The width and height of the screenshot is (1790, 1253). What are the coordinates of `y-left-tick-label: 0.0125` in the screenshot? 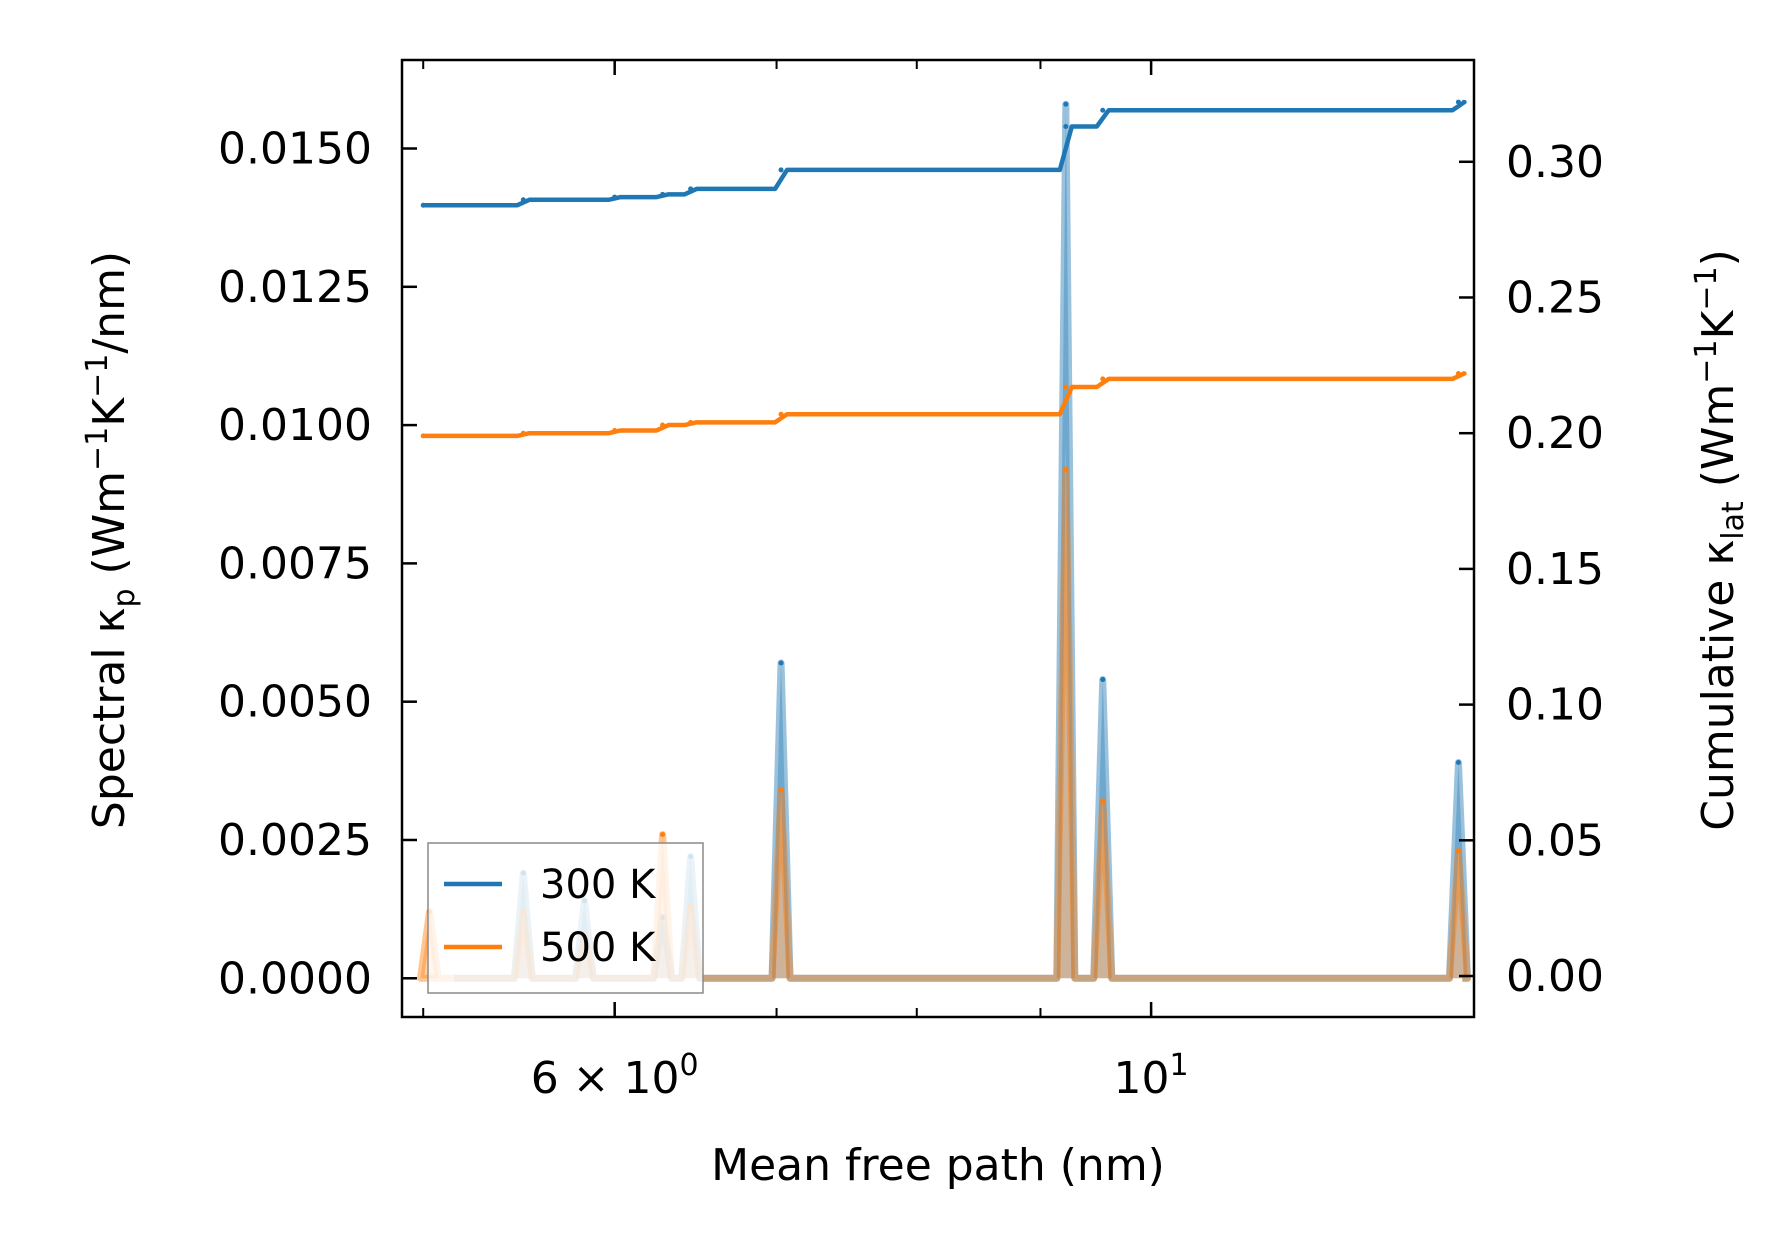 It's located at (295, 287).